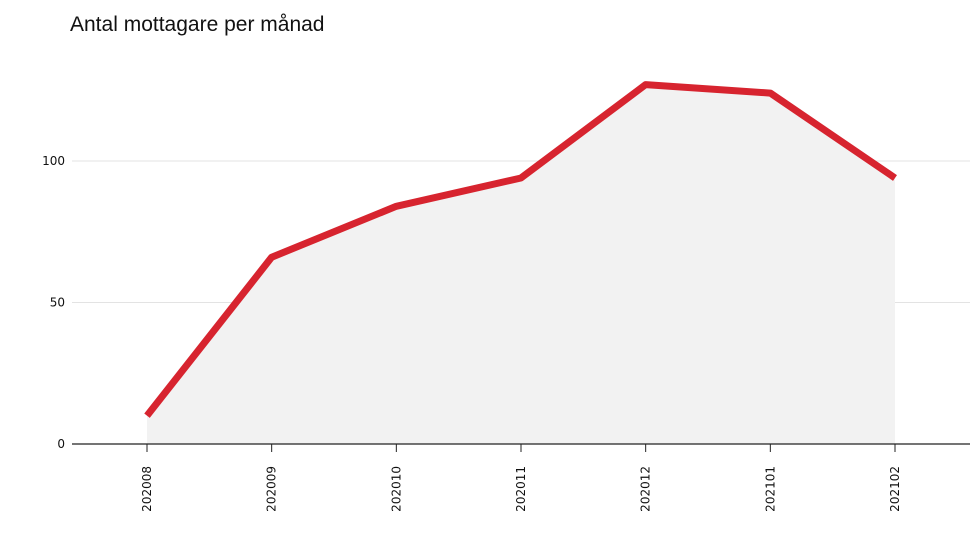  Describe the element at coordinates (521, 447) in the screenshot. I see `axis-layer` at that location.